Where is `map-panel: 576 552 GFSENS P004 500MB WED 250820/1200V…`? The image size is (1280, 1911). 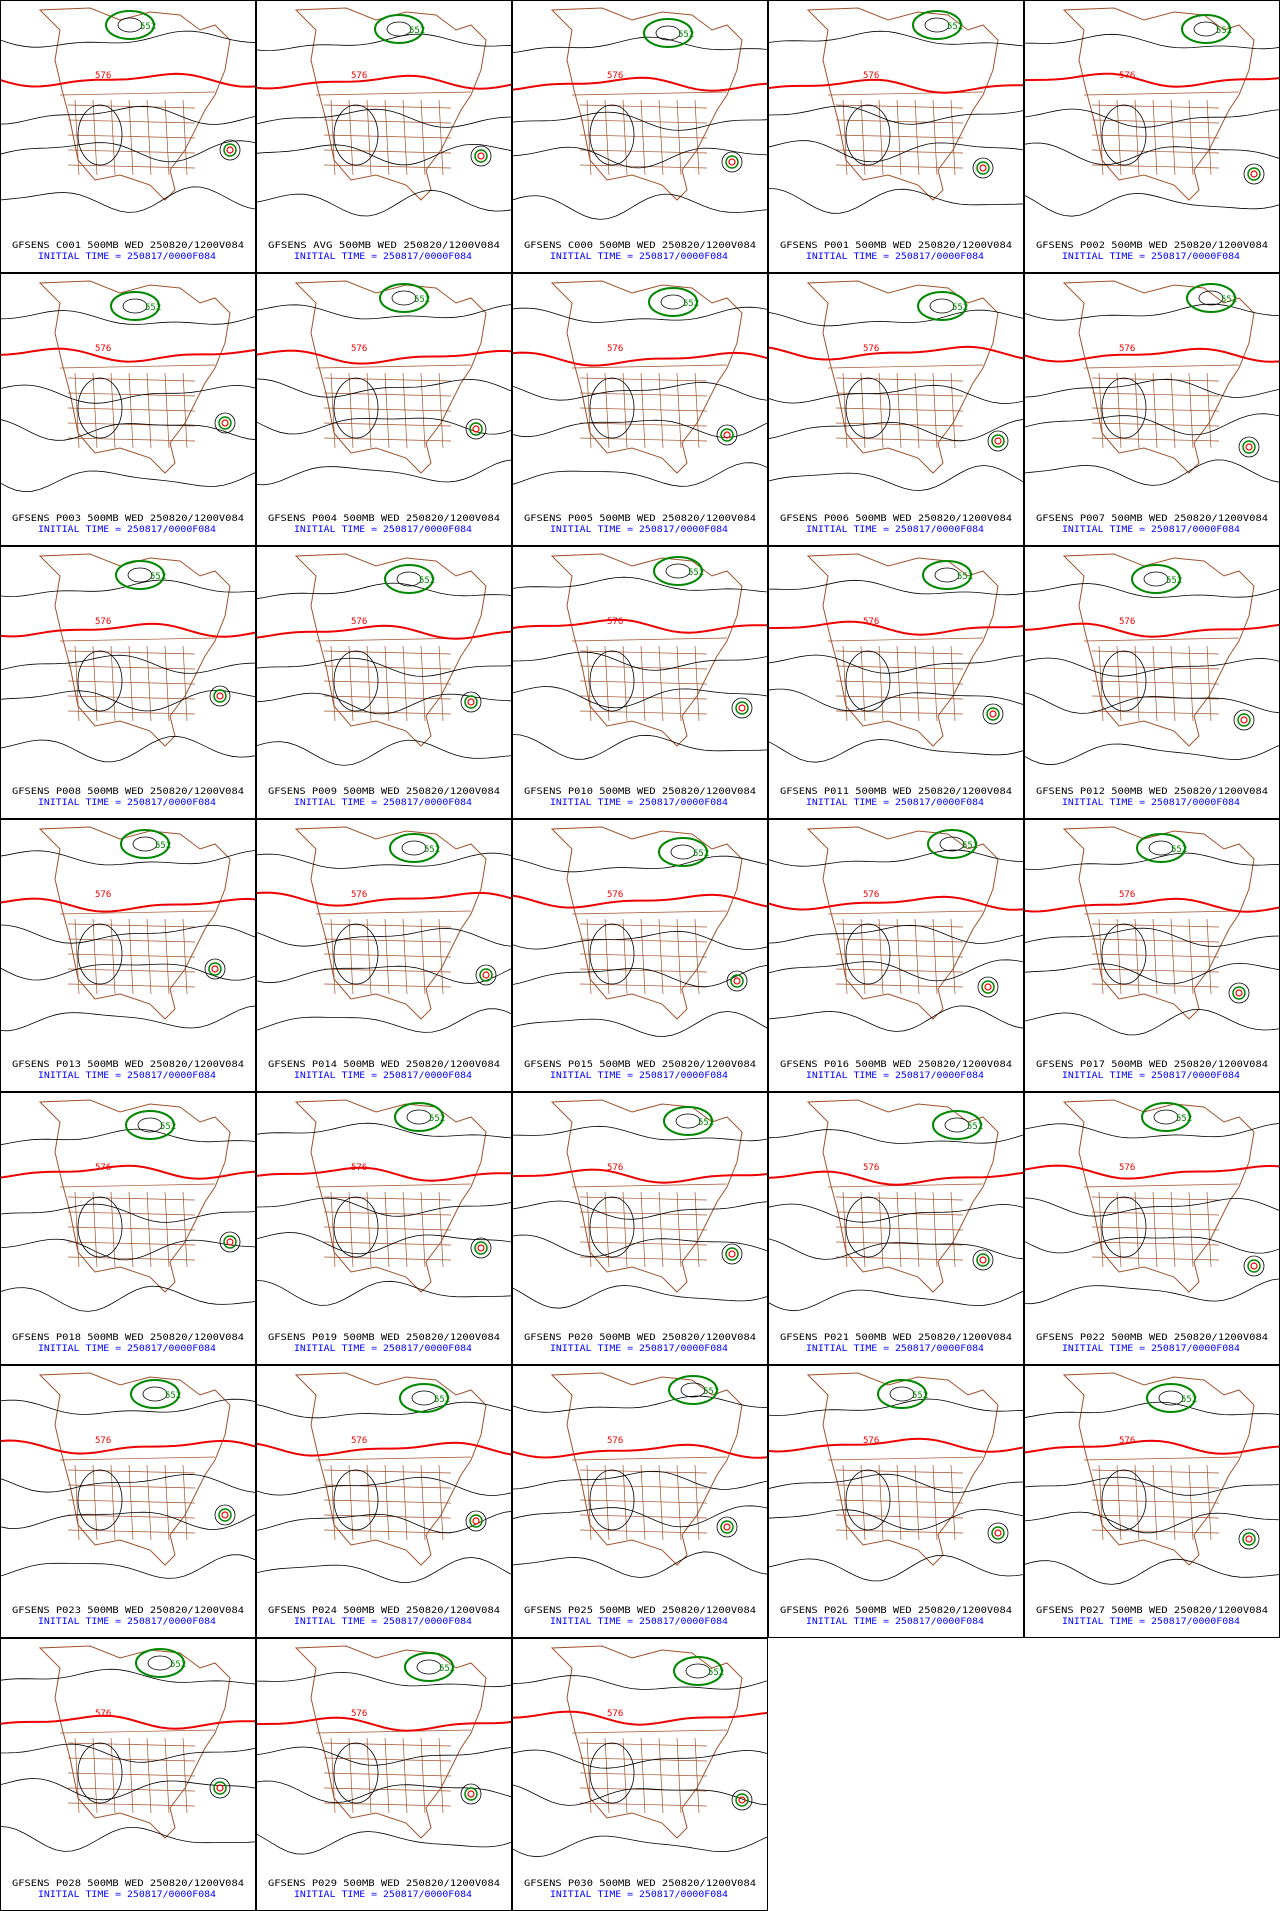 map-panel: 576 552 GFSENS P004 500MB WED 250820/1200V… is located at coordinates (384, 409).